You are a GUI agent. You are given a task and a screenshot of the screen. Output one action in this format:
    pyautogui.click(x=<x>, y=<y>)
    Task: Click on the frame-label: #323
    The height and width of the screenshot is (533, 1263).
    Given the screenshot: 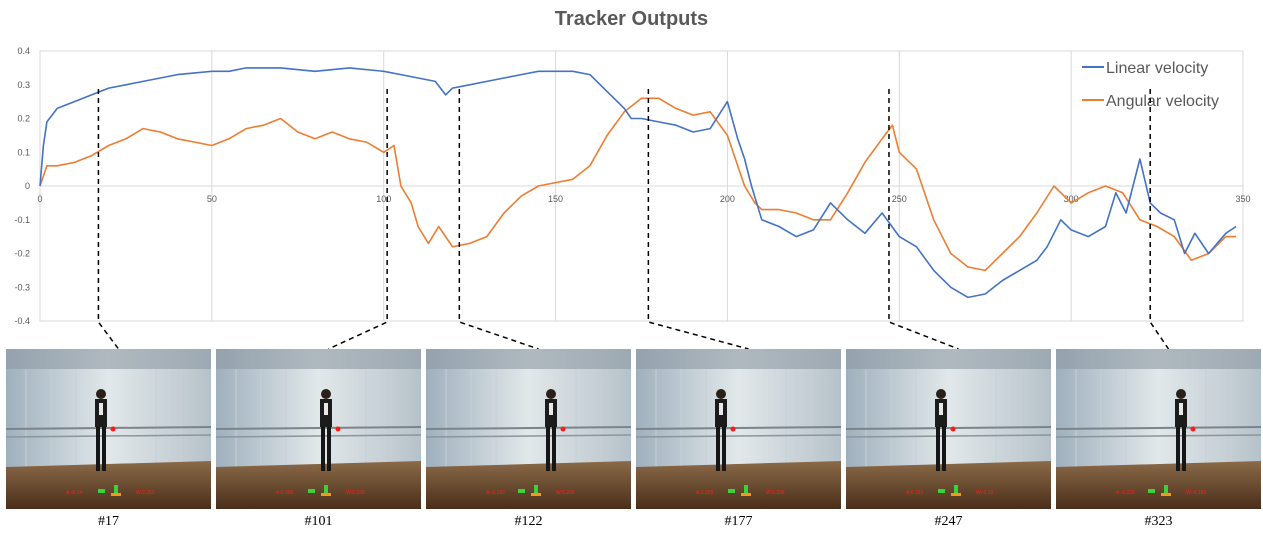 What is the action you would take?
    pyautogui.click(x=1158, y=521)
    